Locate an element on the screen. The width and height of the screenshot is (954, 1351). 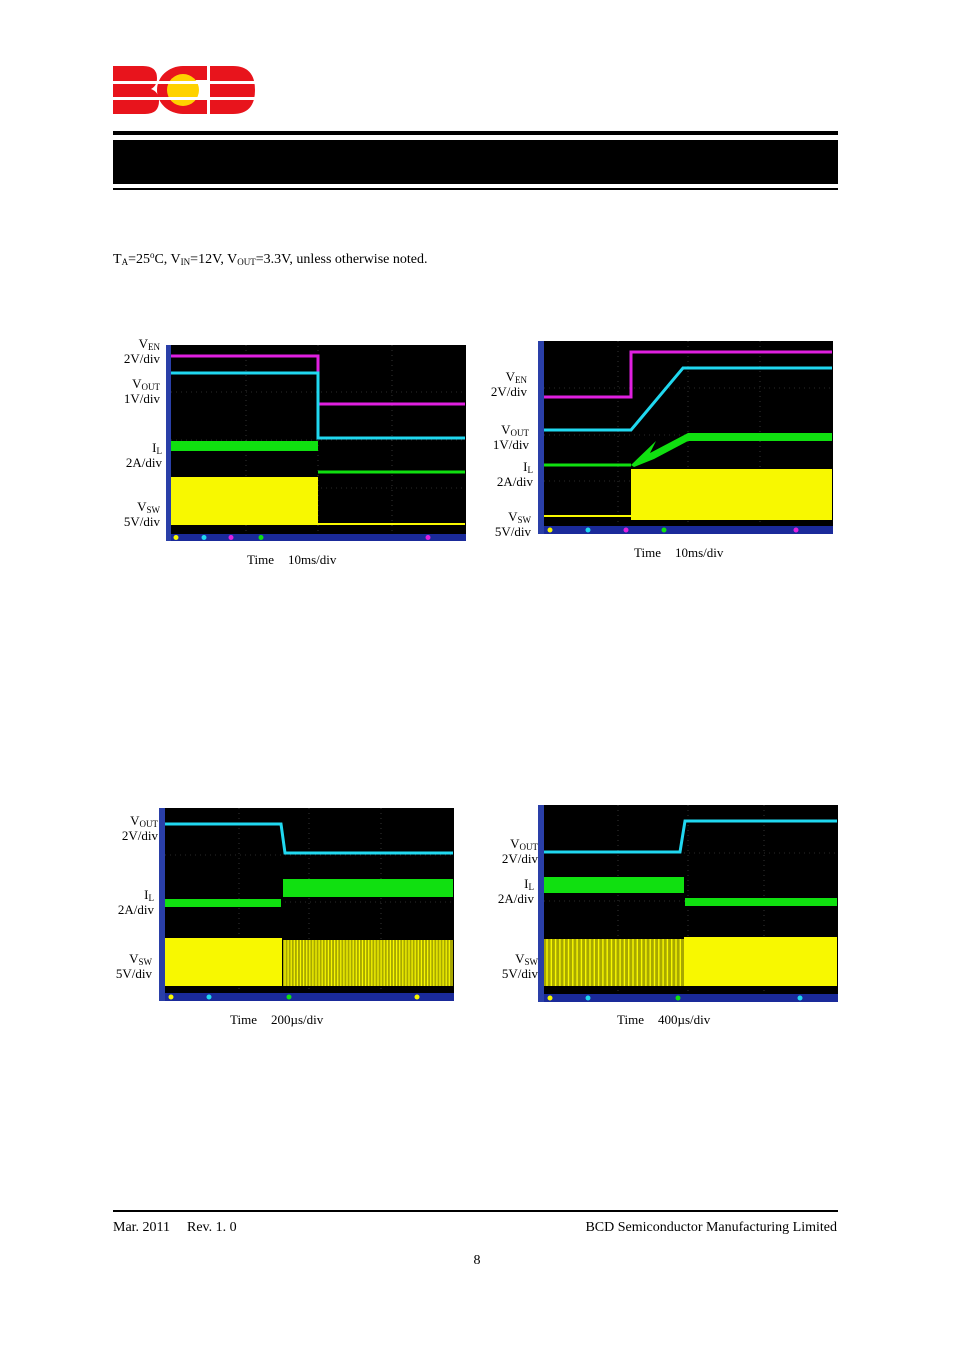
footer-revision: Rev. 1. 0 is located at coordinates (212, 1227).